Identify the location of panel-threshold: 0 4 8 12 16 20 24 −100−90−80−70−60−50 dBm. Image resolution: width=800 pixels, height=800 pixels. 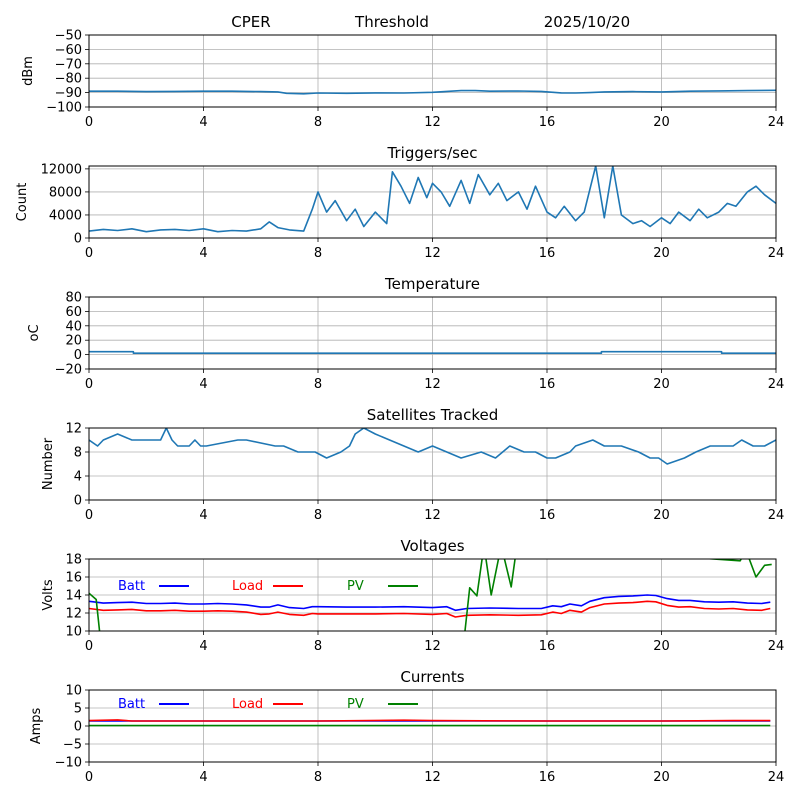
(402, 80).